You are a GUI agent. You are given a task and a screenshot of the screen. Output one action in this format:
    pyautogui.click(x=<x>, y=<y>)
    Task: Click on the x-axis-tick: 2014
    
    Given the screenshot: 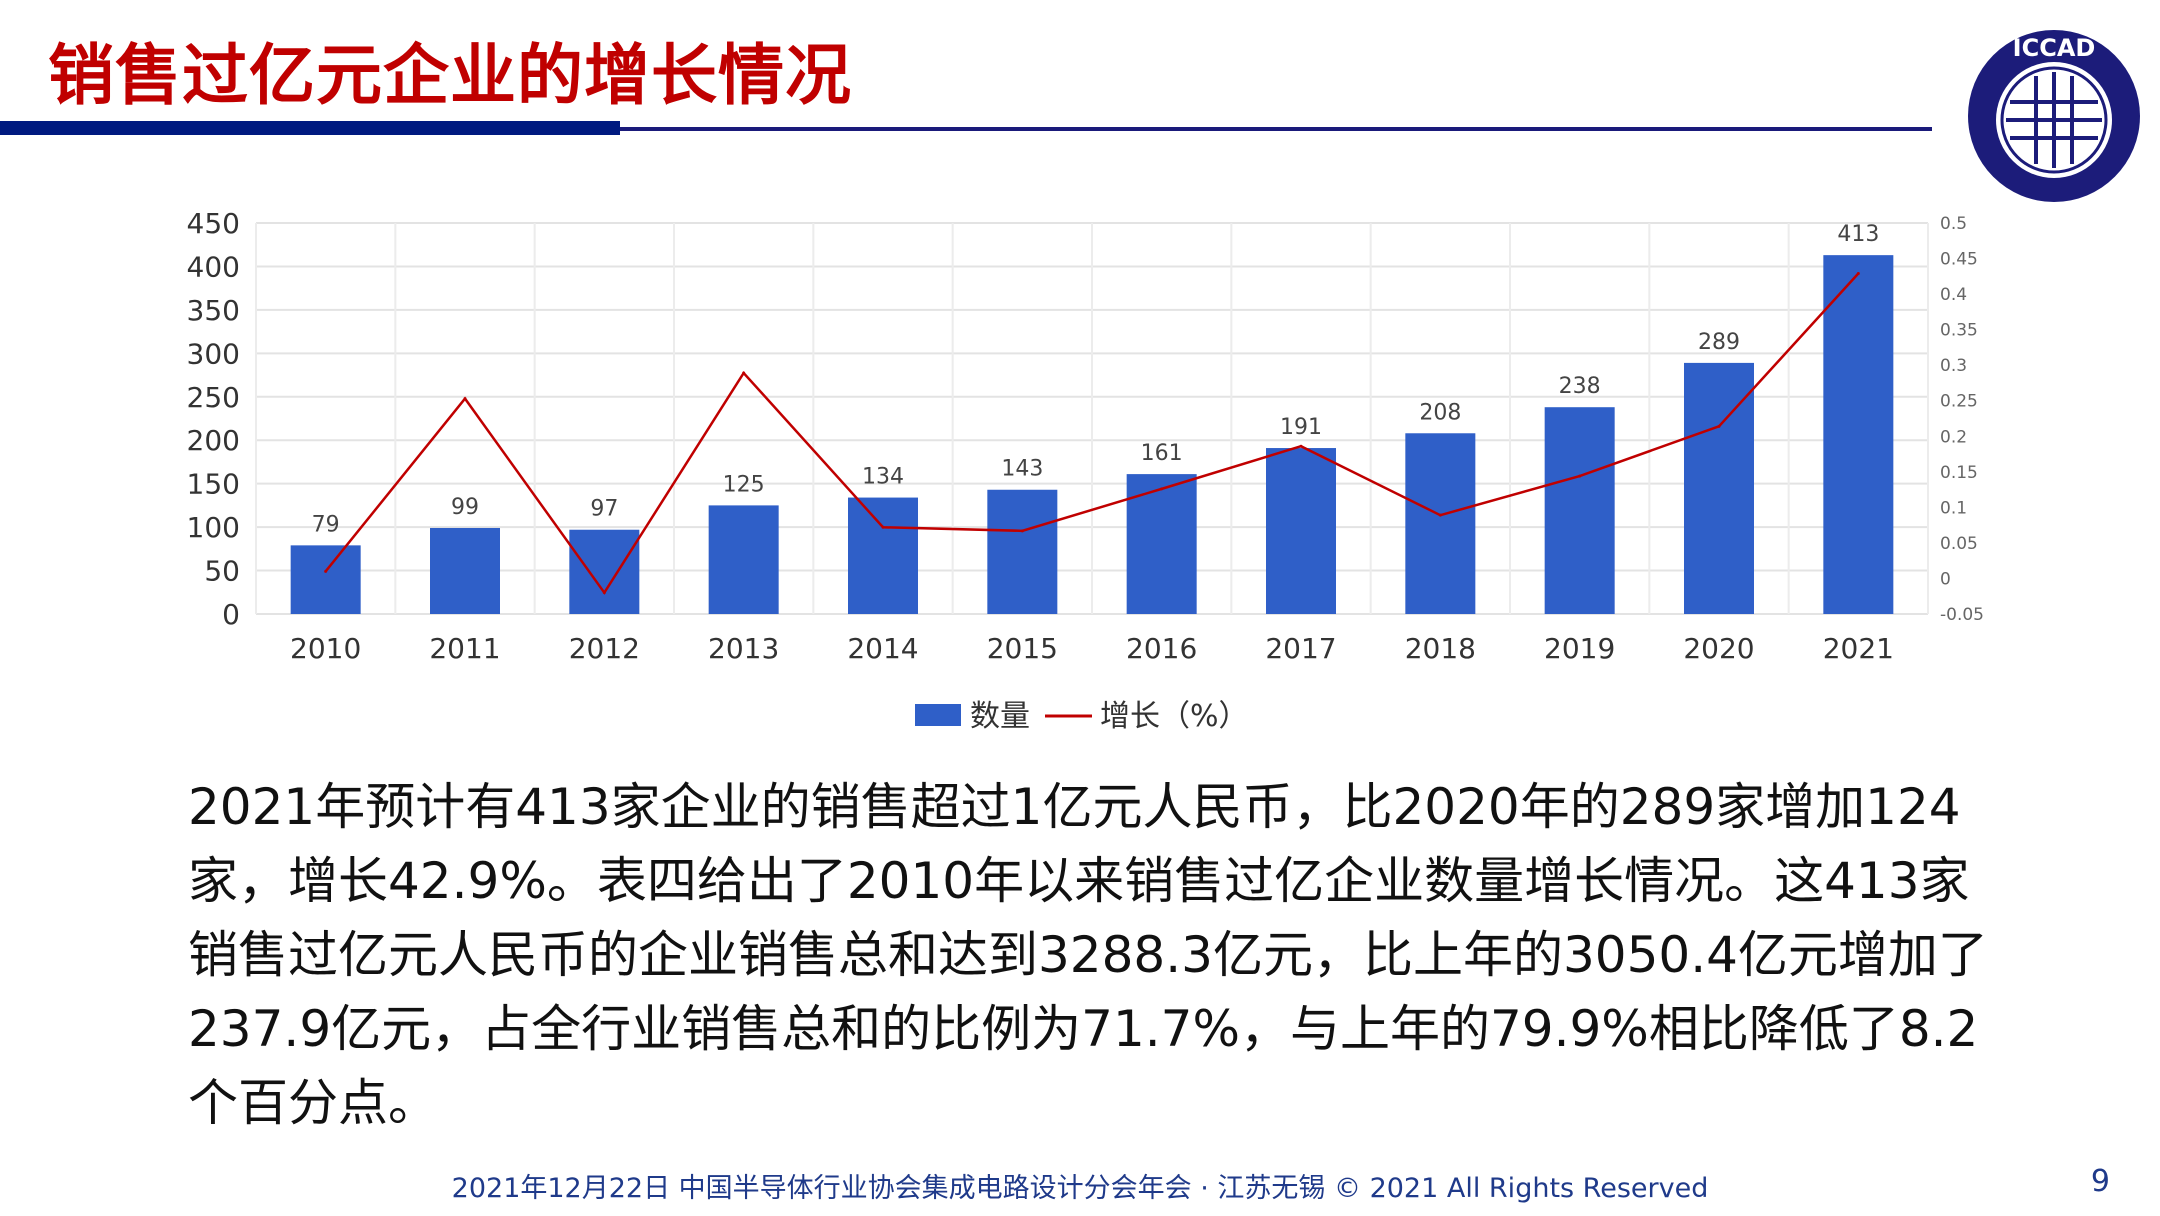 What is the action you would take?
    pyautogui.click(x=882, y=648)
    